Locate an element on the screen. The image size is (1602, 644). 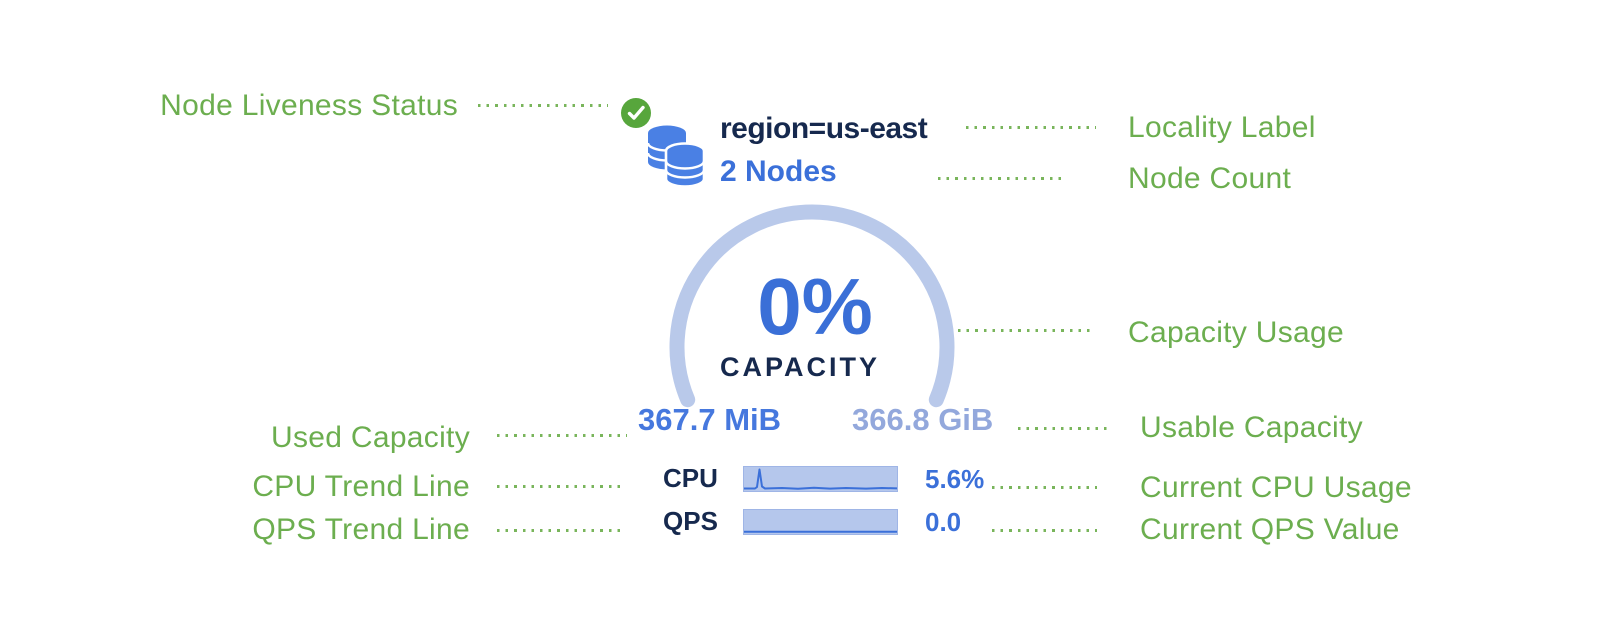
annotation-capacity-usage: Capacity Usage is located at coordinates (1236, 332).